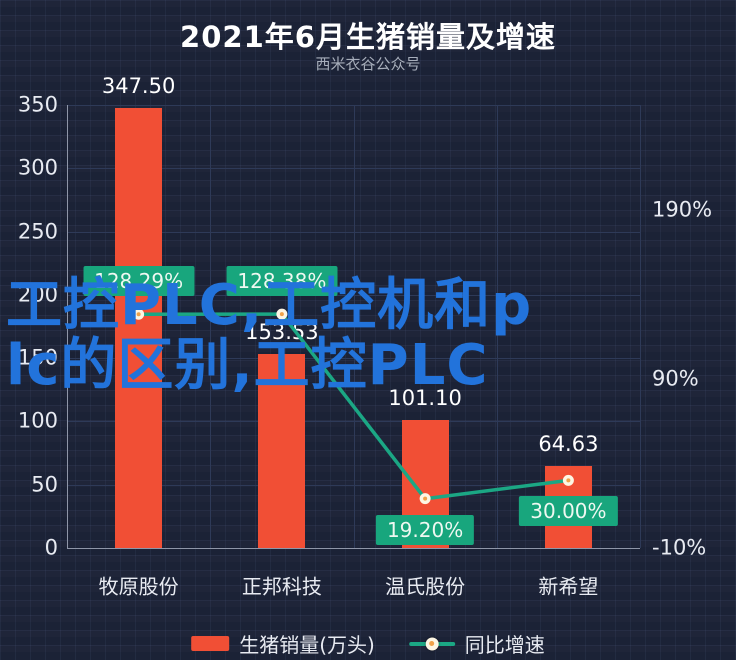  What do you see at coordinates (675, 378) in the screenshot?
I see `right-axis-tick-1: 90%` at bounding box center [675, 378].